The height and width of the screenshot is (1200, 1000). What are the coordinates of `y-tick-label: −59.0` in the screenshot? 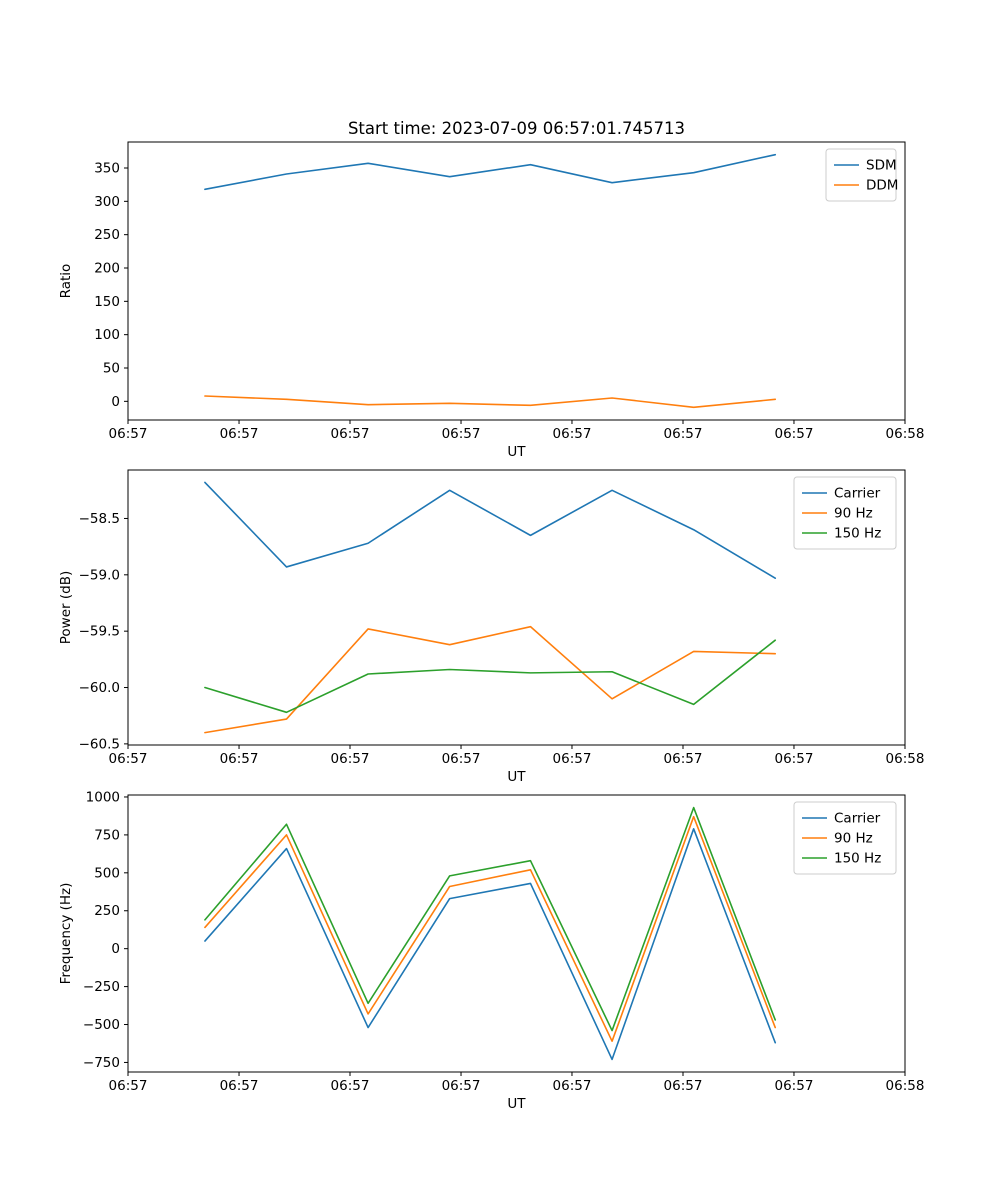 It's located at (99, 575).